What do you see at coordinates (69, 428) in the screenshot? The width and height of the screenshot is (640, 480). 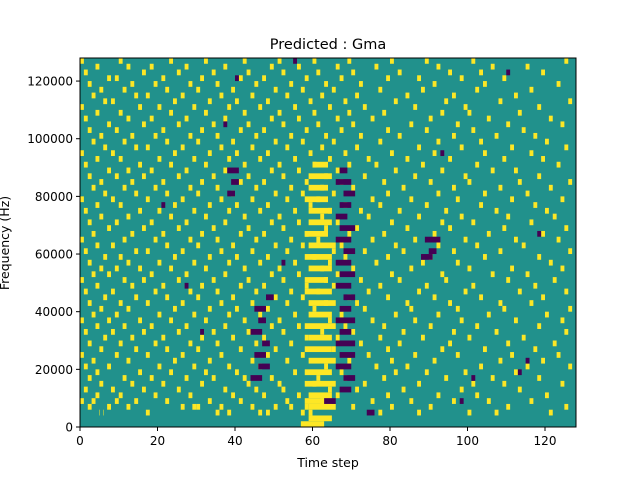 I see `y-tick-label: 0` at bounding box center [69, 428].